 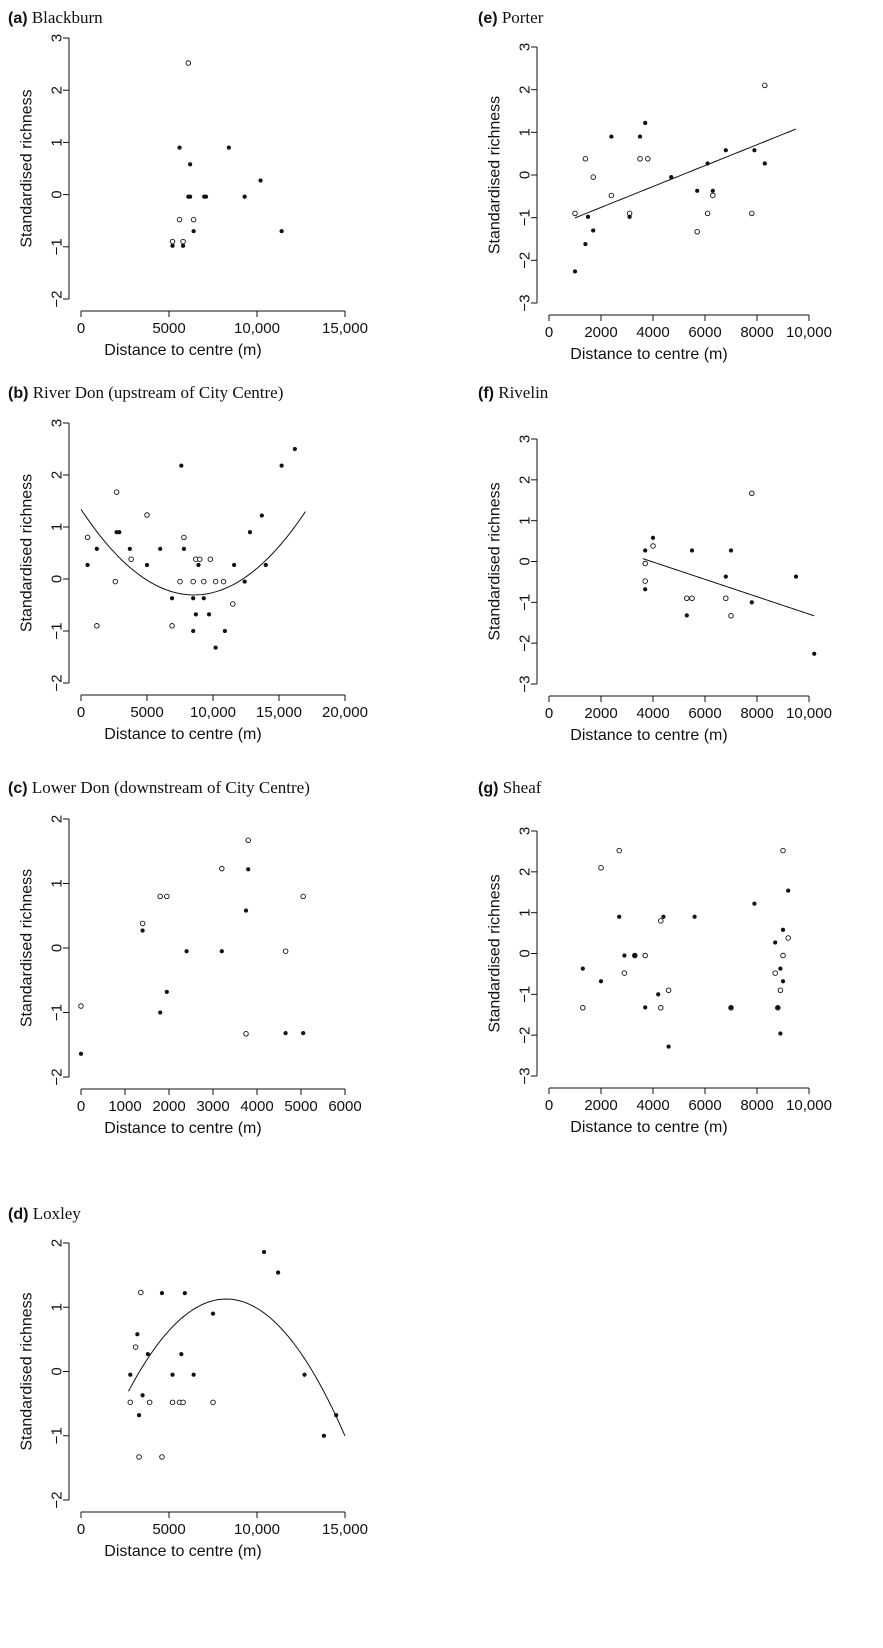 What do you see at coordinates (18, 393) in the screenshot?
I see `panel-label: (b)` at bounding box center [18, 393].